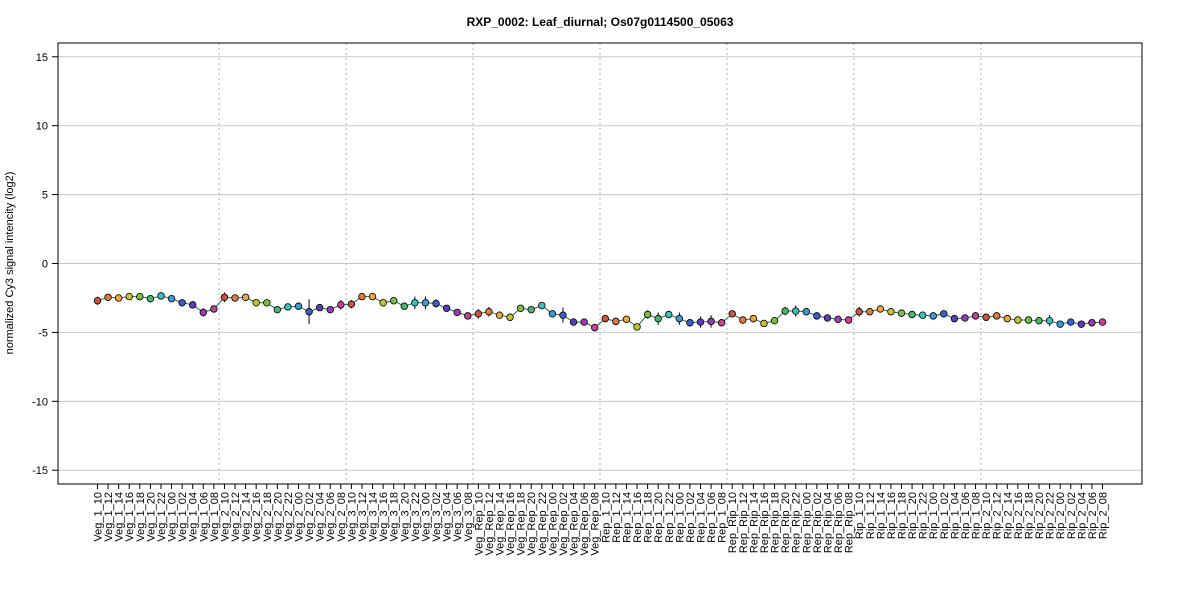  I want to click on y-axis-label: normalized Cy3 signal intencity (log2), so click(10, 263).